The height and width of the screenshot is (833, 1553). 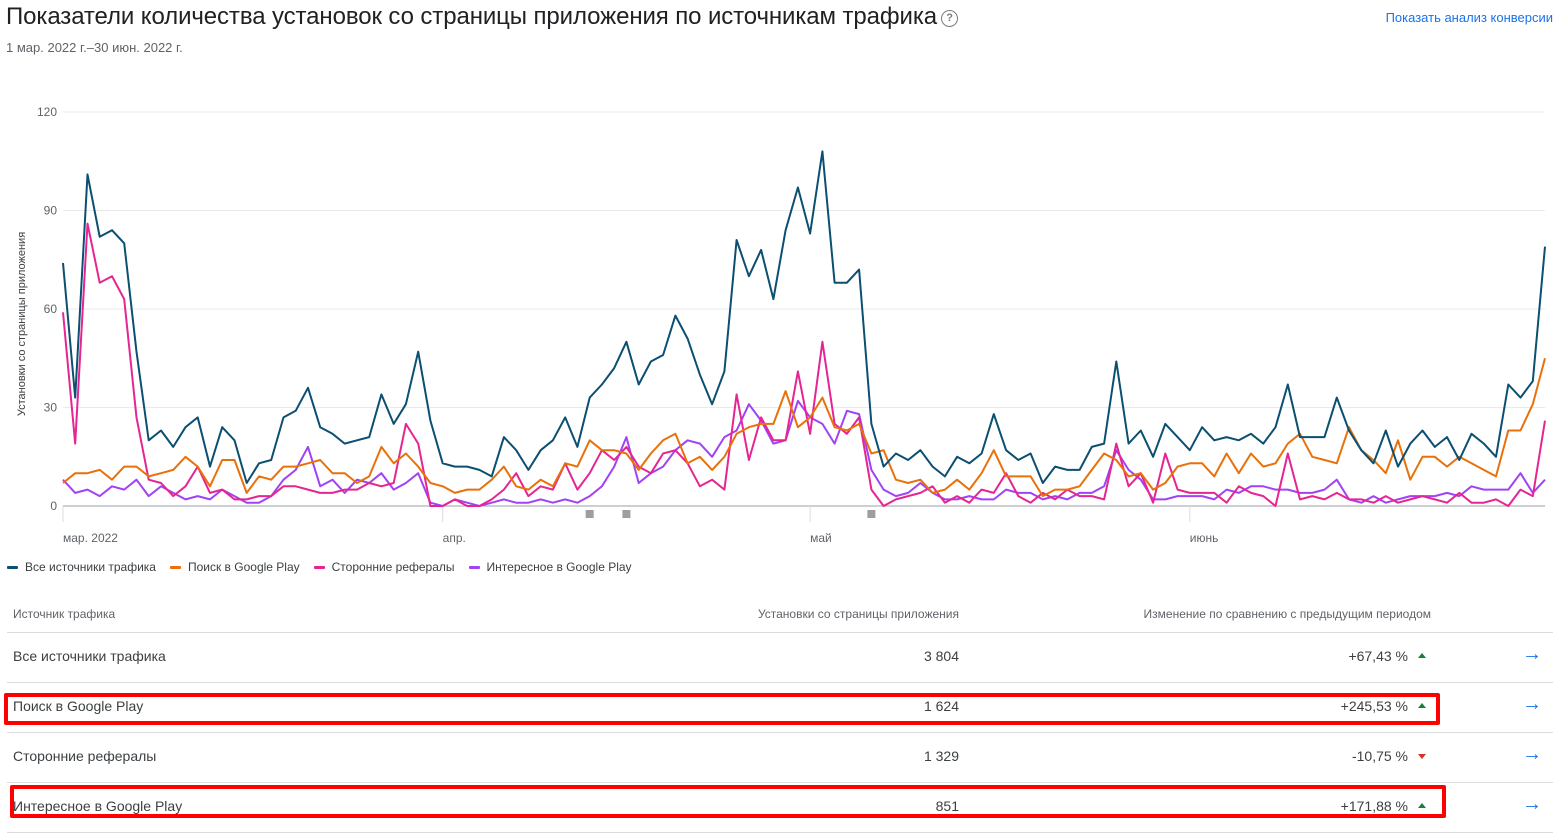 I want to click on column-header-installs: Установки со страницы приложения, so click(x=858, y=614).